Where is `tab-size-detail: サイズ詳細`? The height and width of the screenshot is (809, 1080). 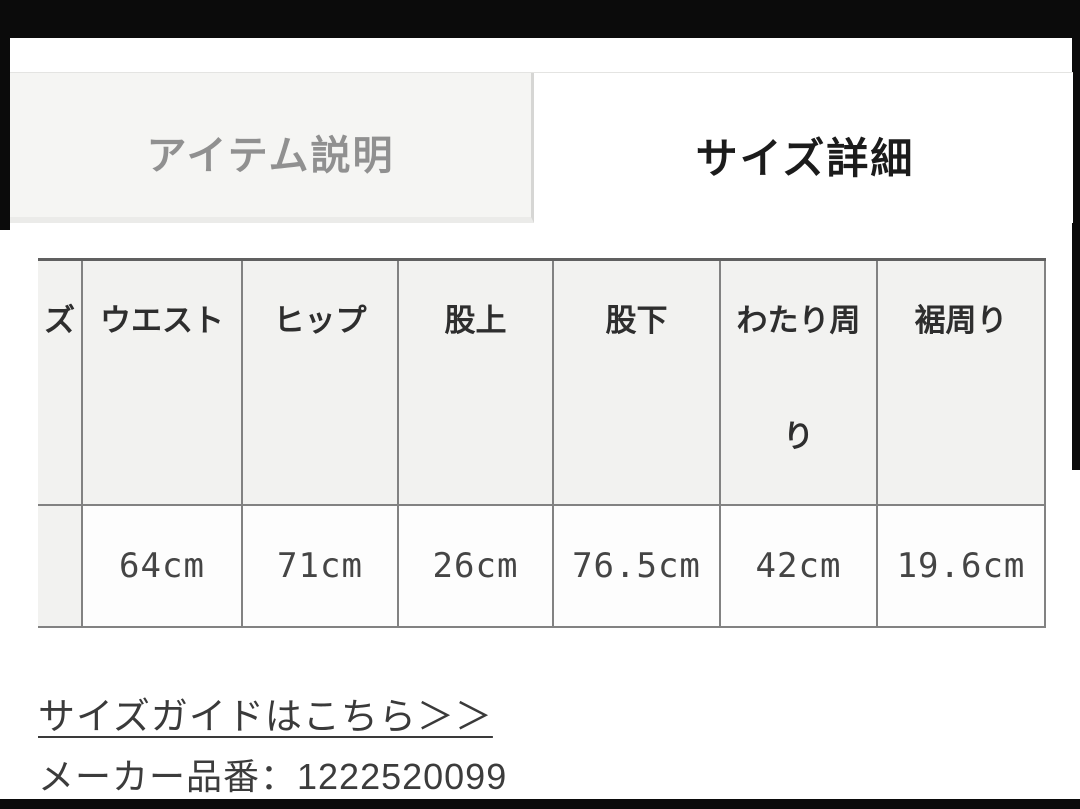 tab-size-detail: サイズ詳細 is located at coordinates (805, 148).